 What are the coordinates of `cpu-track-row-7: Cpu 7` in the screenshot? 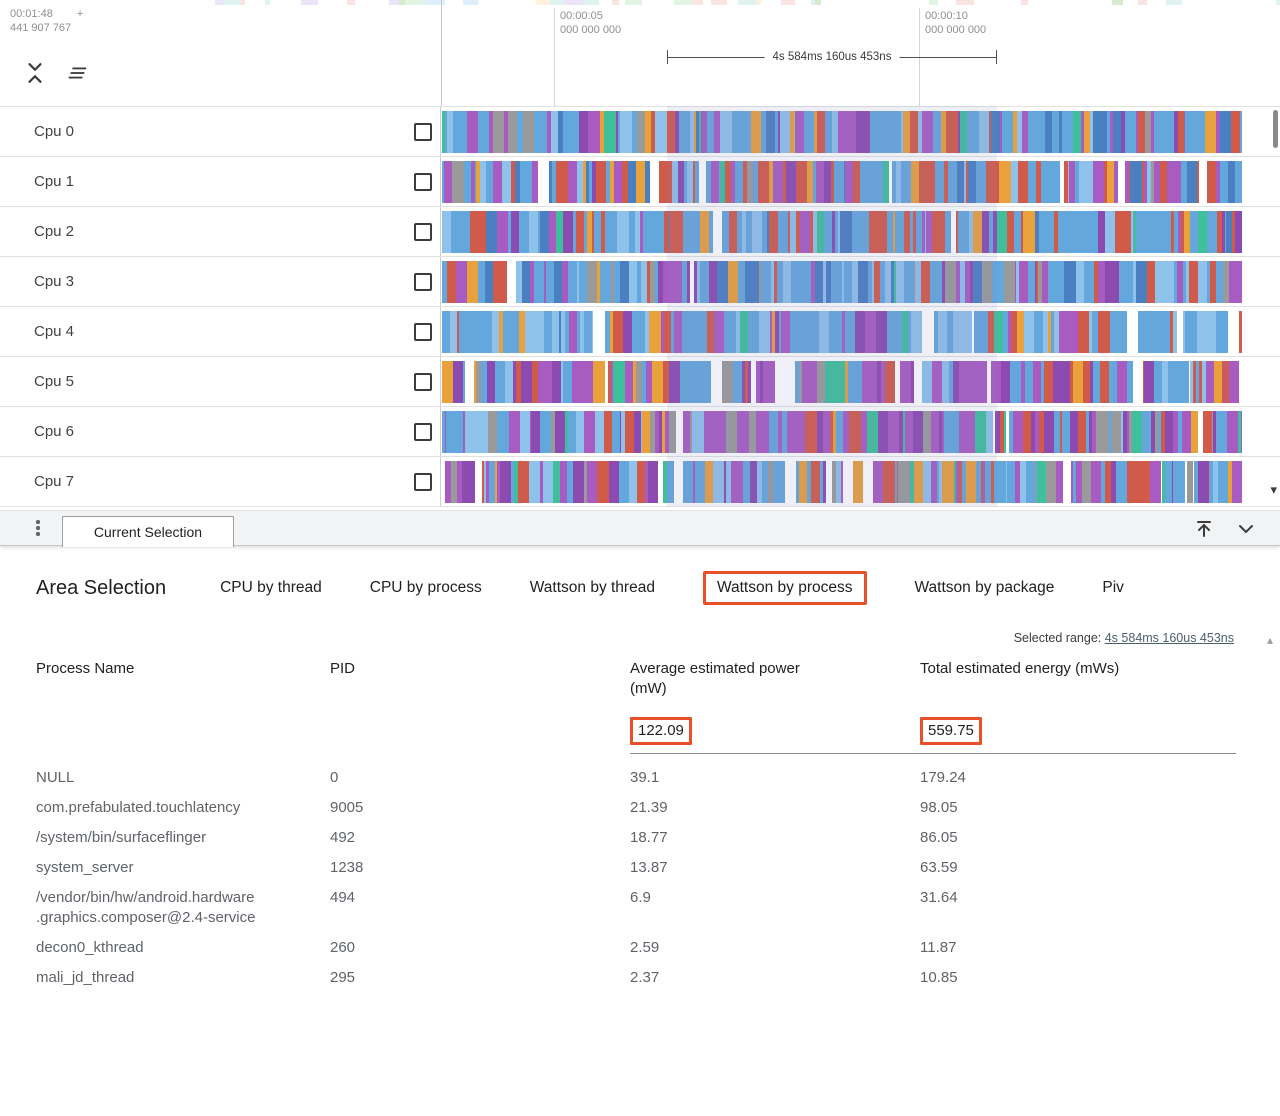 It's located at (640, 482).